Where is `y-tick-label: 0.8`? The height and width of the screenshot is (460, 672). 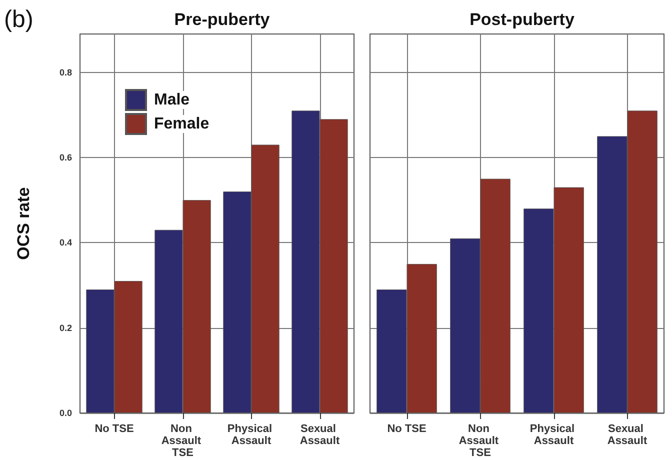
y-tick-label: 0.8 is located at coordinates (65, 72).